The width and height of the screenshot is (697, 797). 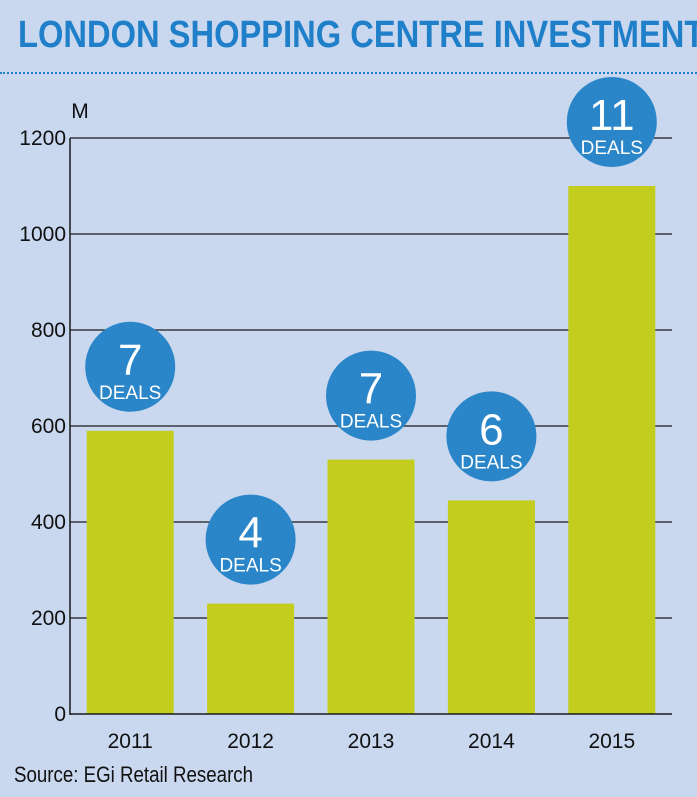 I want to click on x-tick-label: 2013, so click(x=371, y=741).